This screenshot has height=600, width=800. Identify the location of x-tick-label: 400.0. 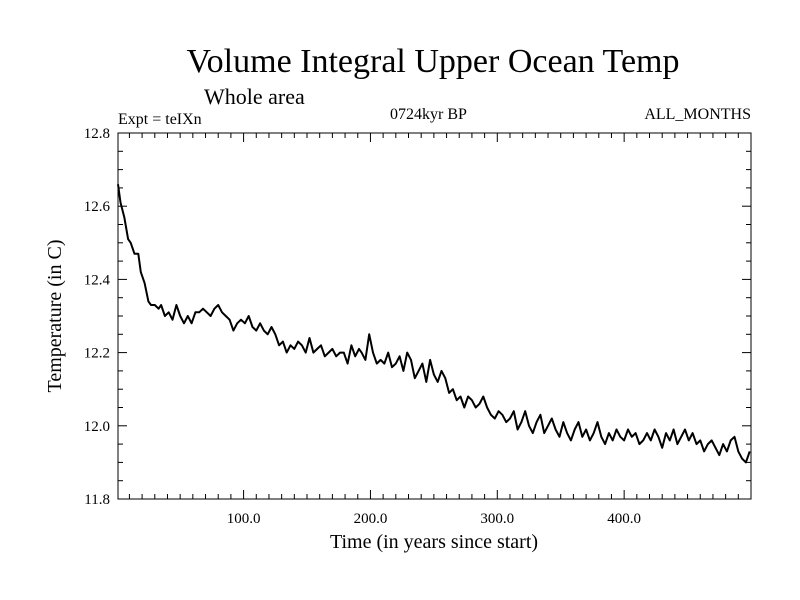
(624, 519).